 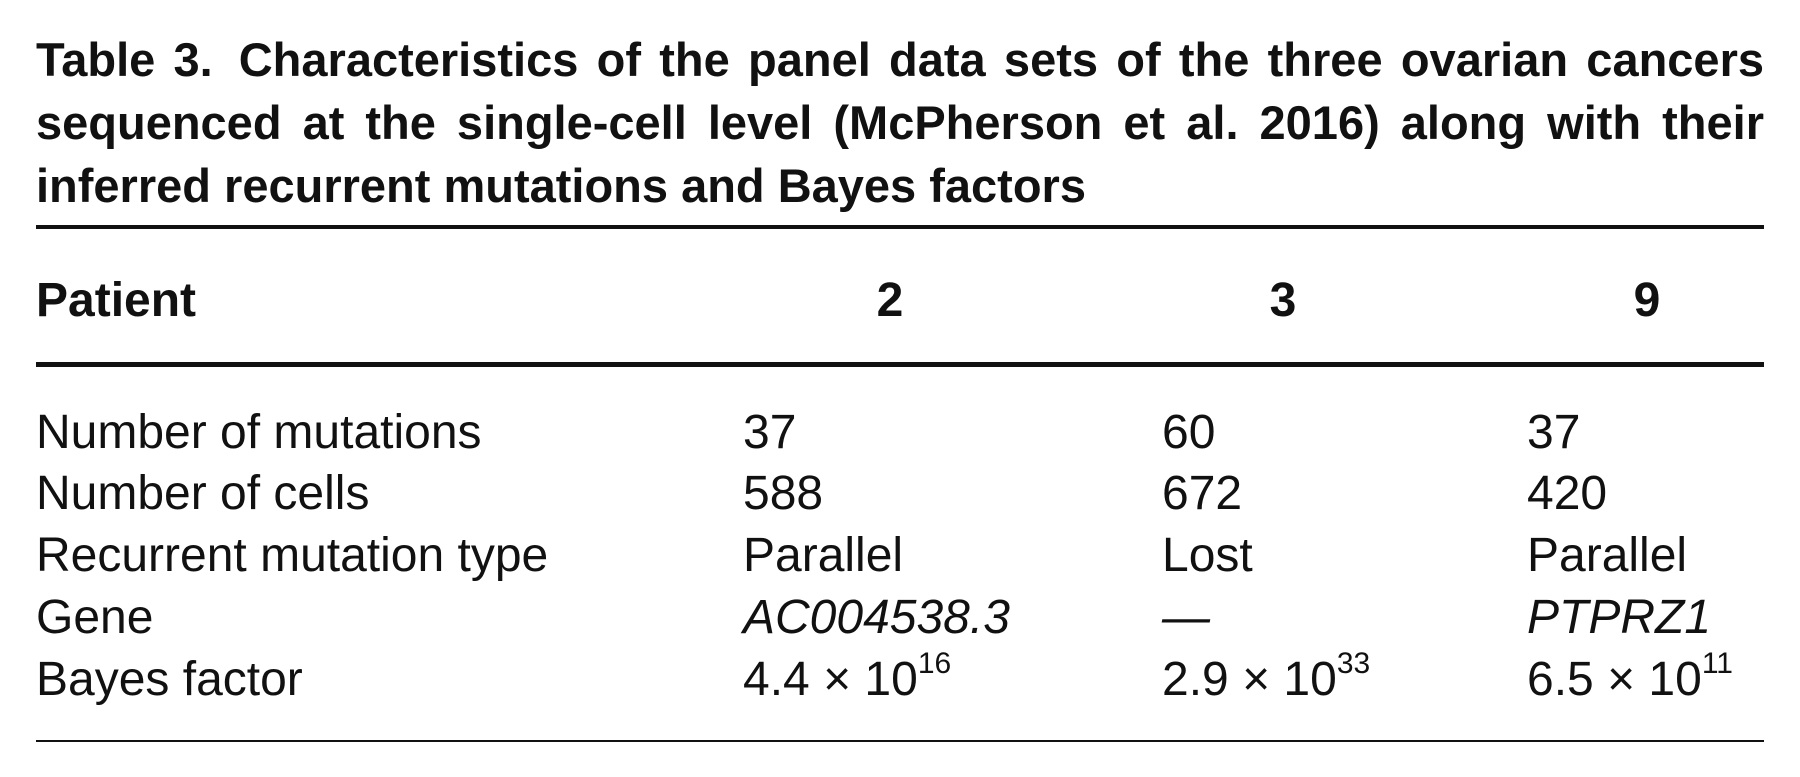 I want to click on header-cell: 9, so click(x=1647, y=300).